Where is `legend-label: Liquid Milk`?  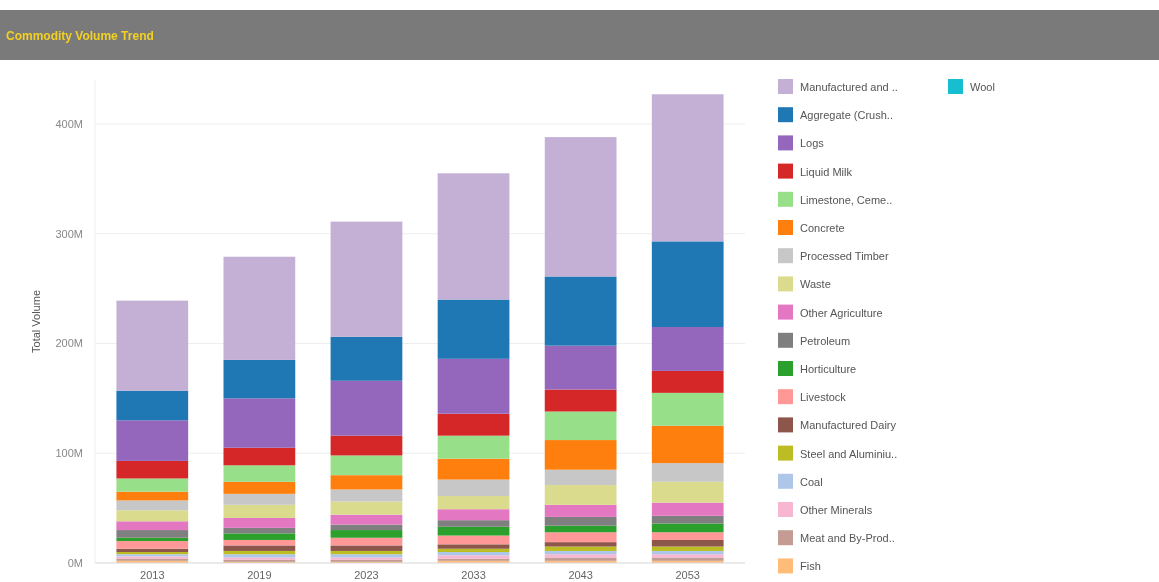
legend-label: Liquid Milk is located at coordinates (826, 171).